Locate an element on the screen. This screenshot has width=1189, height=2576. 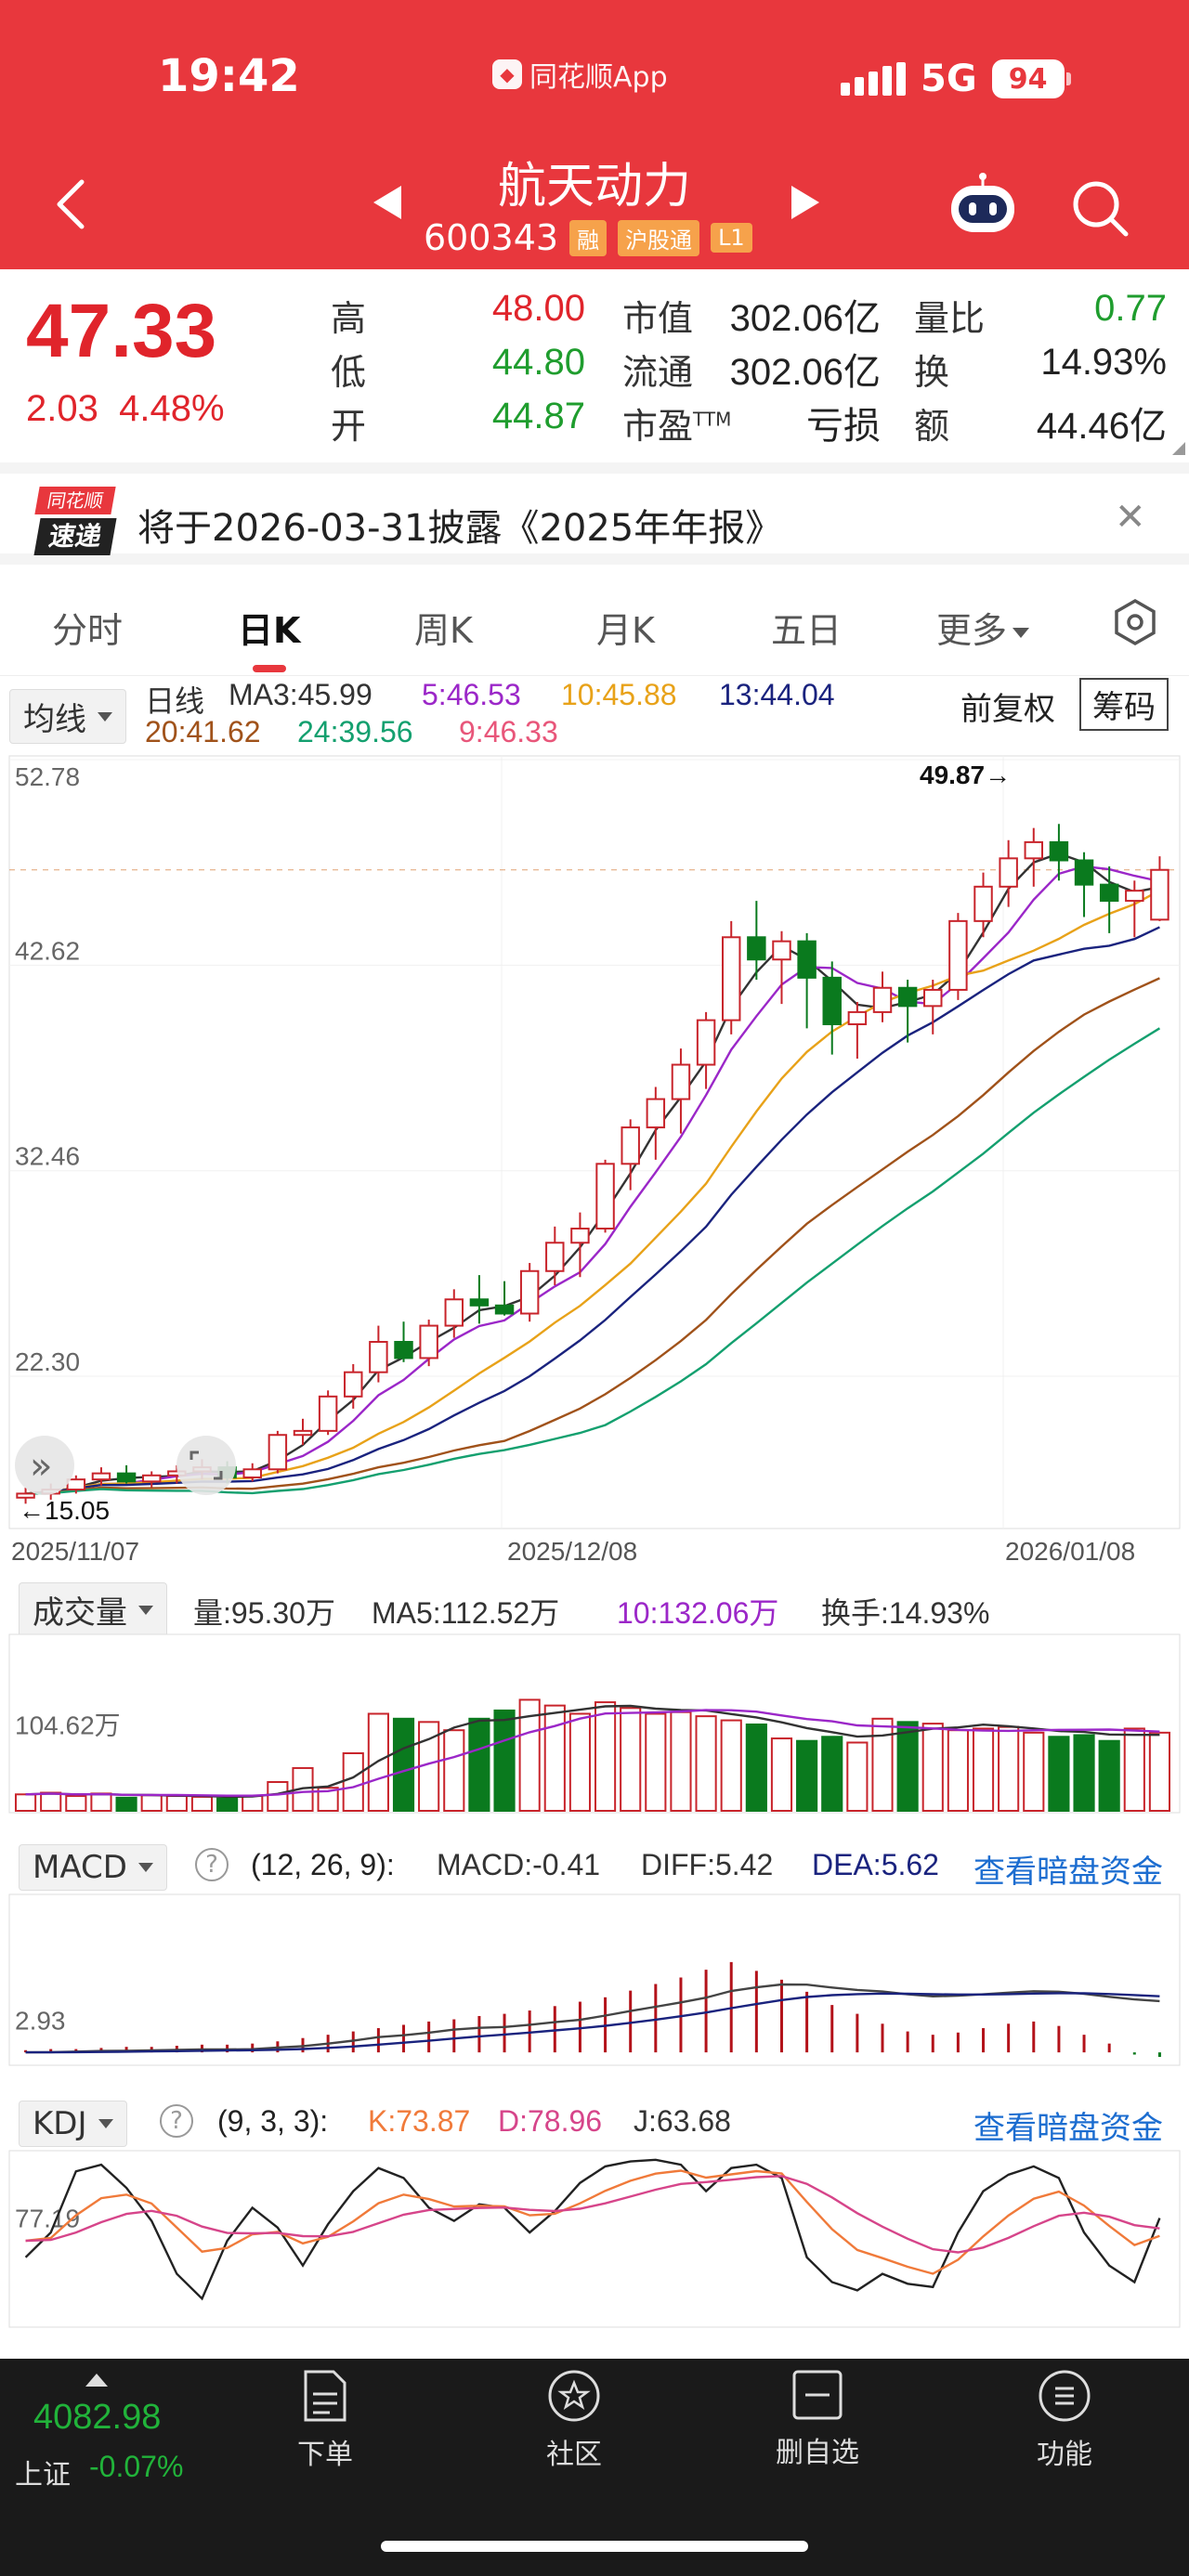
turnover-value: 14.93% is located at coordinates (1103, 362).